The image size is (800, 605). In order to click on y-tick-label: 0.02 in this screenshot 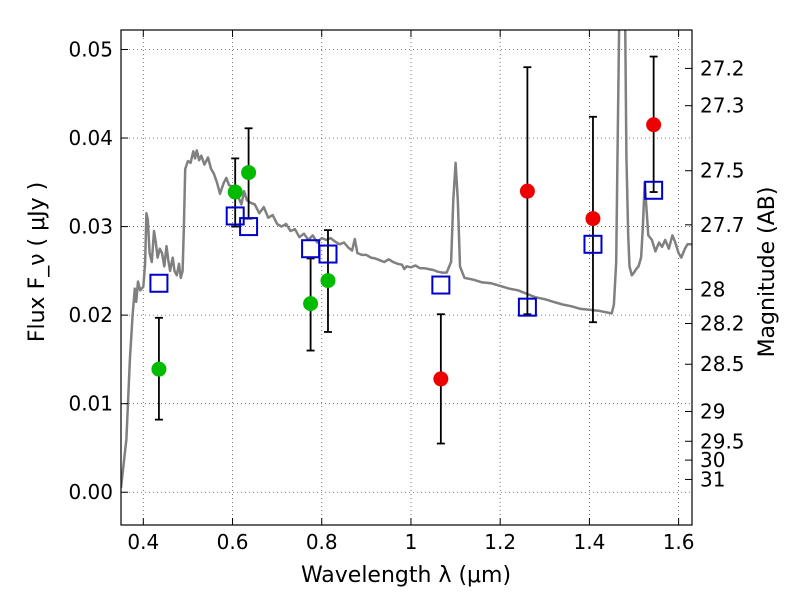, I will do `click(90, 315)`.